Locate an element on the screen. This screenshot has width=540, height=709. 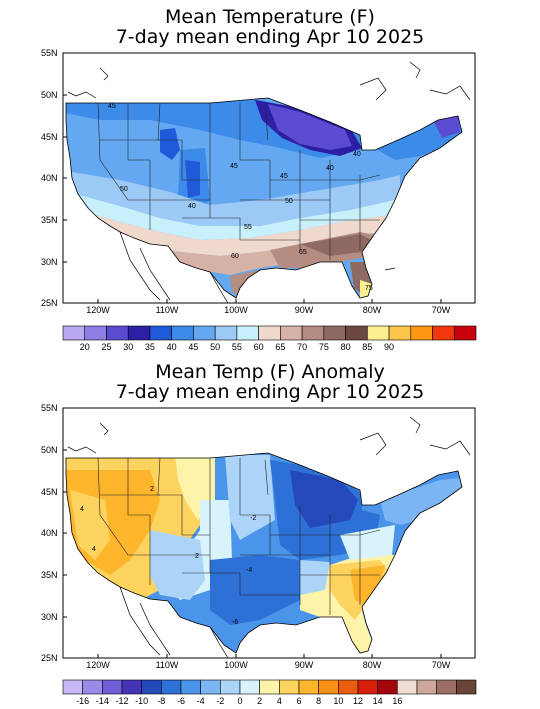
p2-lon-label: 100W is located at coordinates (236, 665).